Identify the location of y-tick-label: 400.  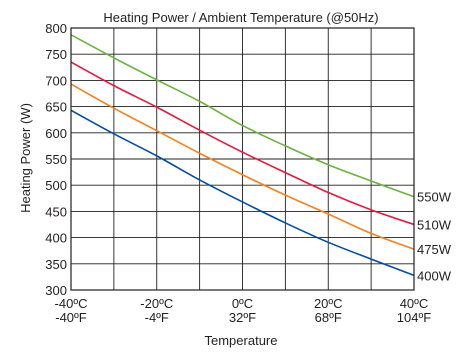
(56, 238).